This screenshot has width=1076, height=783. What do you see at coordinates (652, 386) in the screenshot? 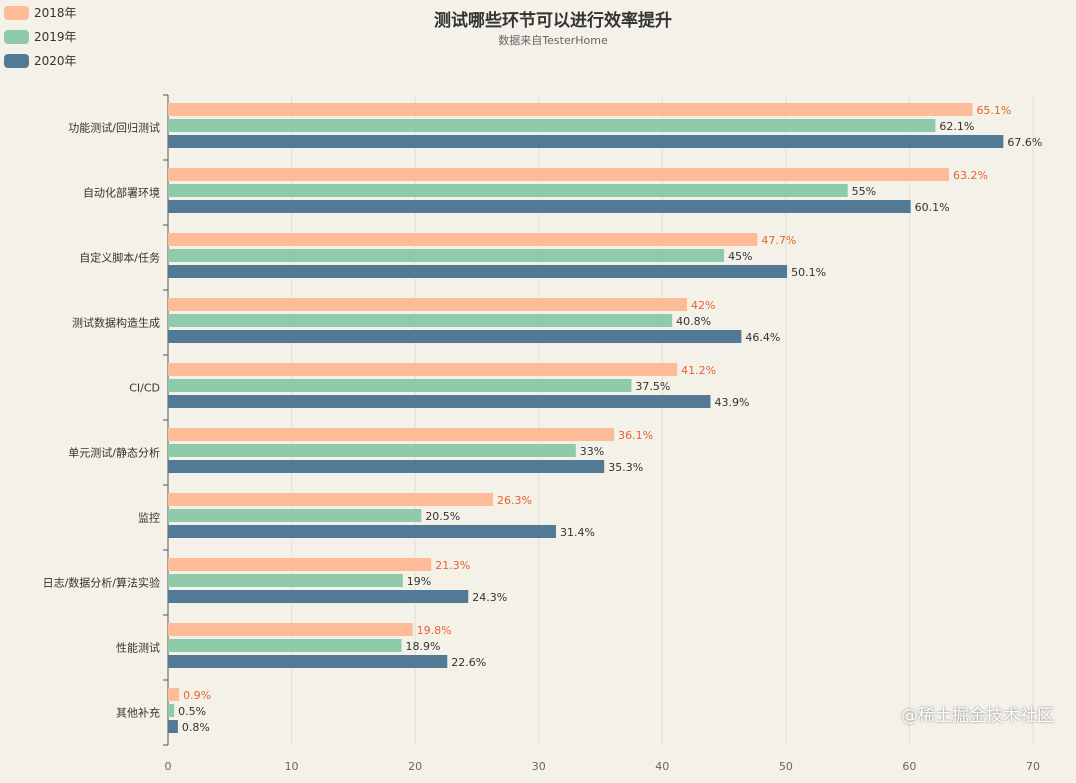
I see `data-label: 37.5%` at bounding box center [652, 386].